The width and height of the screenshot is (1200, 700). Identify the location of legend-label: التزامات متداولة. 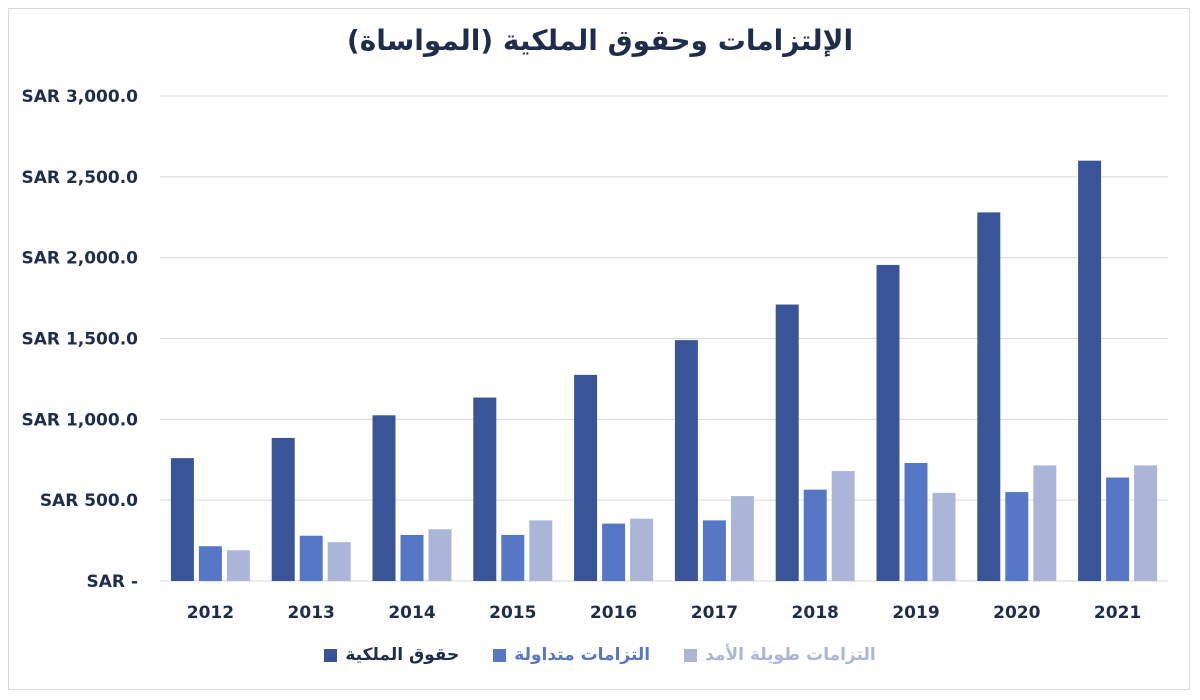
(582, 655).